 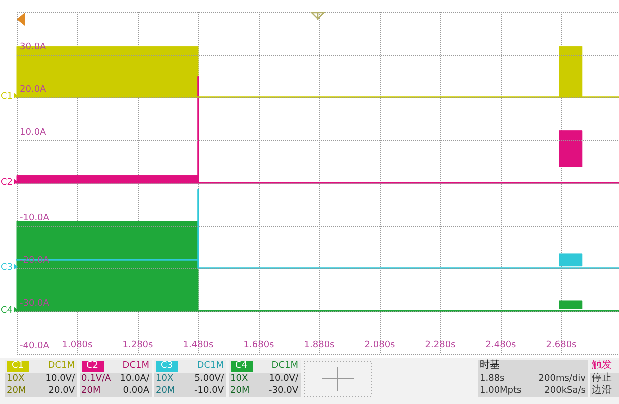 What do you see at coordinates (34, 133) in the screenshot?
I see `y-tick-label: 10.0A` at bounding box center [34, 133].